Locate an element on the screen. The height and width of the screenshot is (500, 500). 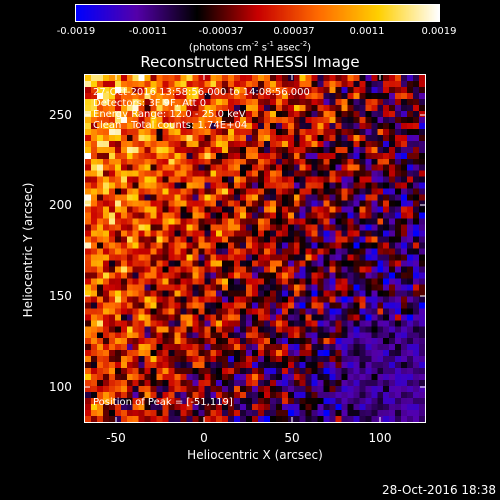
colorbar-tick: 0.0011 is located at coordinates (367, 31).